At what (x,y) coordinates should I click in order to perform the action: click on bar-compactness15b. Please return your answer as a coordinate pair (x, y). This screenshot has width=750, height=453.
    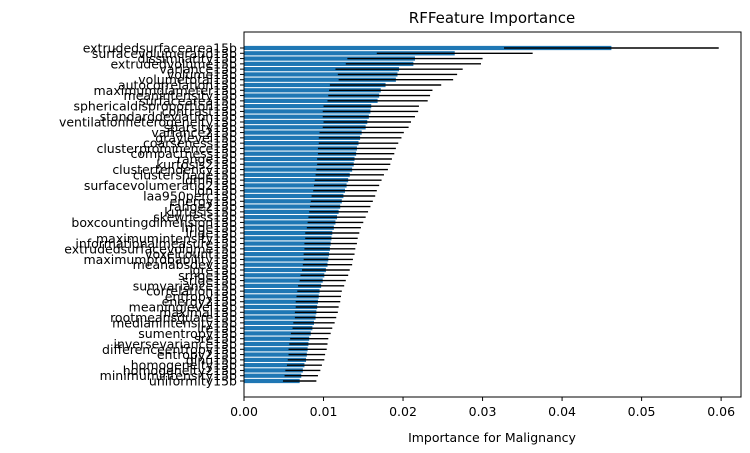
    Looking at the image, I should click on (300, 153).